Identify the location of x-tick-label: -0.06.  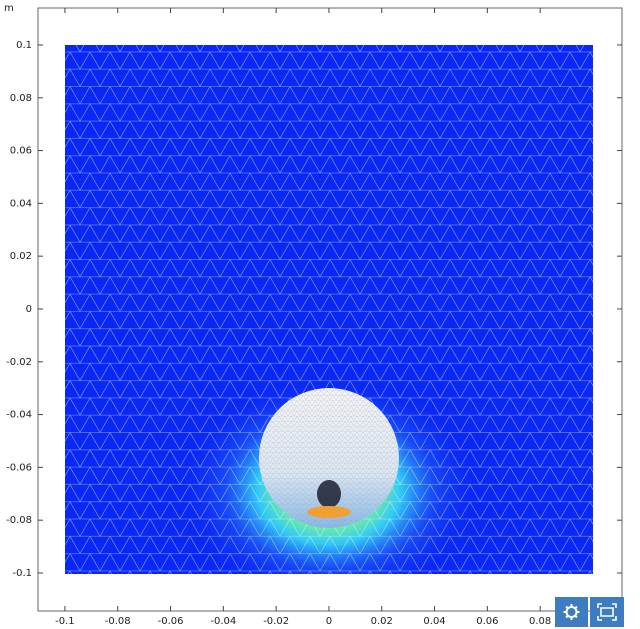
(171, 621).